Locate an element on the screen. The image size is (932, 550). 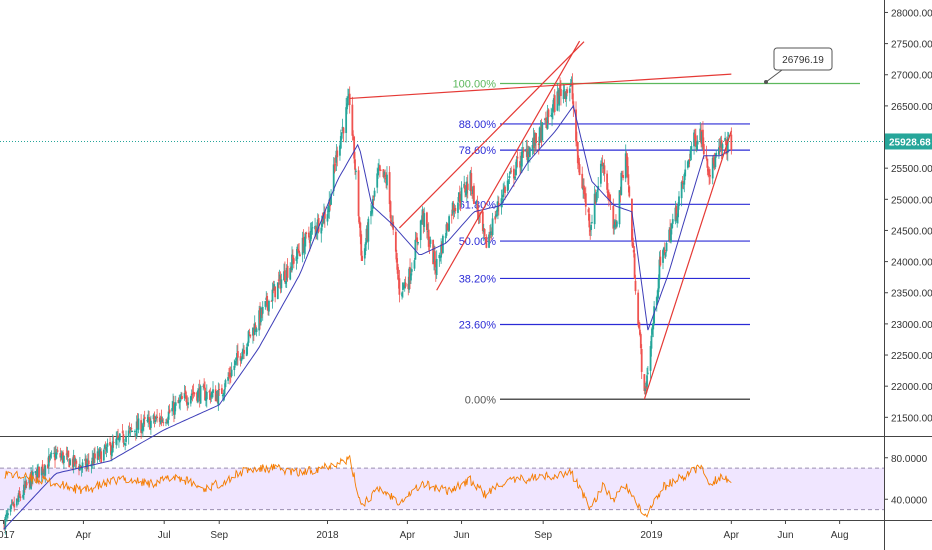
time-tick-label: Apr is located at coordinates (84, 535).